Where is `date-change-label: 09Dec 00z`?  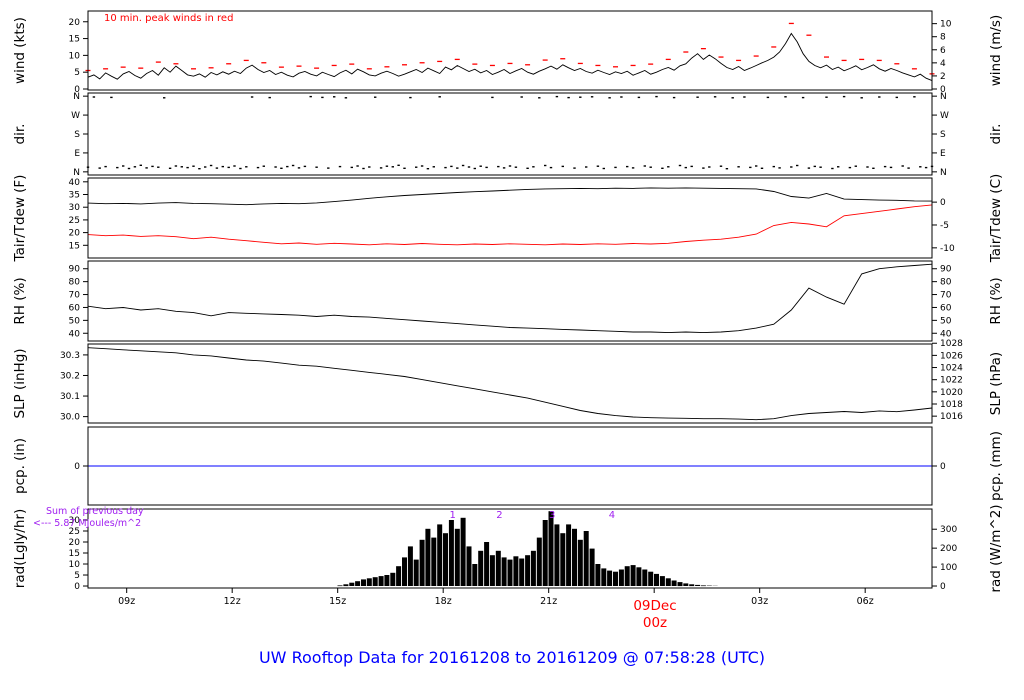
date-change-label: 09Dec 00z is located at coordinates (655, 615).